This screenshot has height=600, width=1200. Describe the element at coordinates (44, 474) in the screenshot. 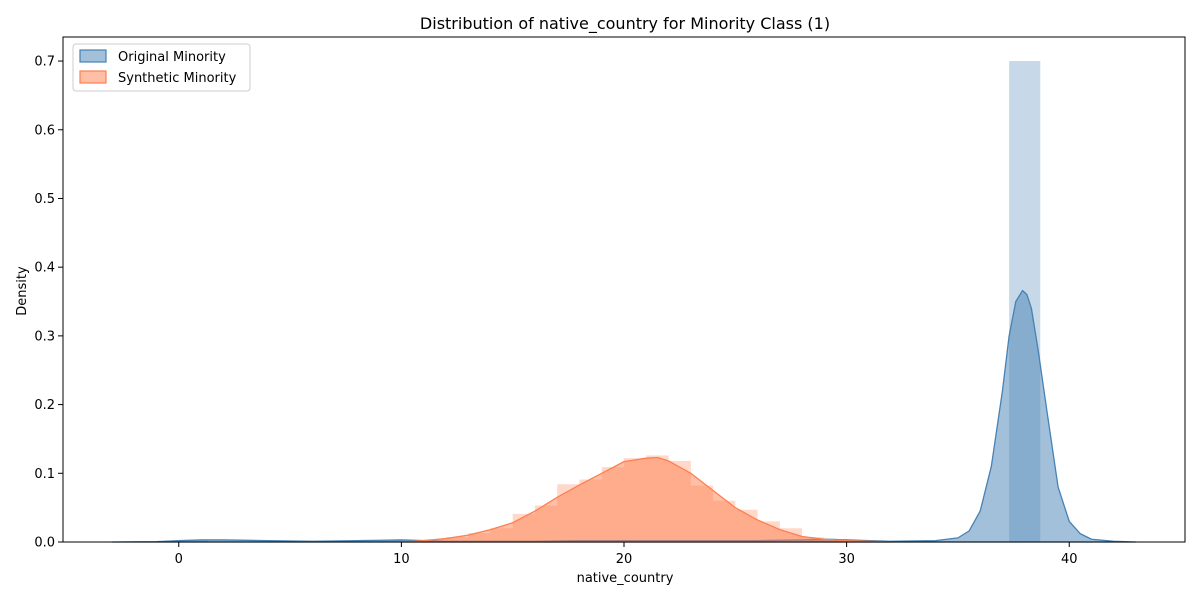

I see `y-tick-label-0.1: 0.1` at that location.